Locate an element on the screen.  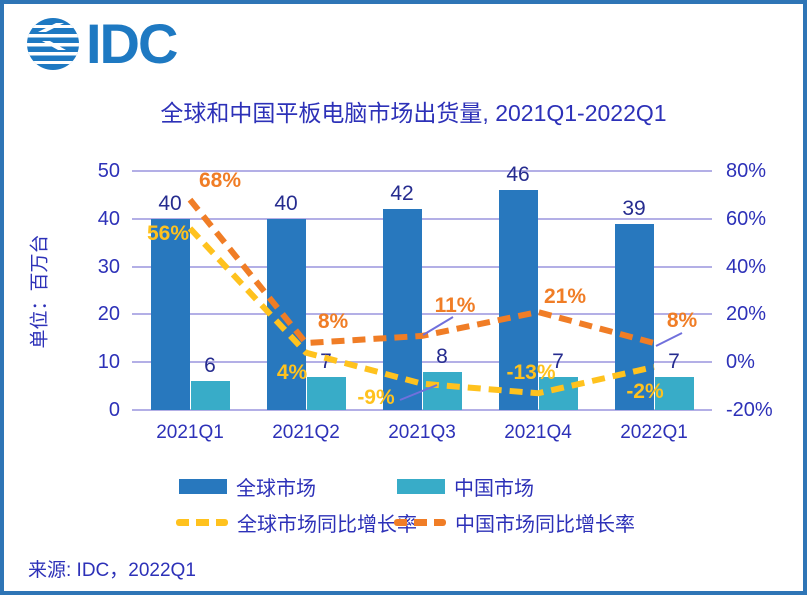
category-label: 2021Q3 is located at coordinates (422, 432).